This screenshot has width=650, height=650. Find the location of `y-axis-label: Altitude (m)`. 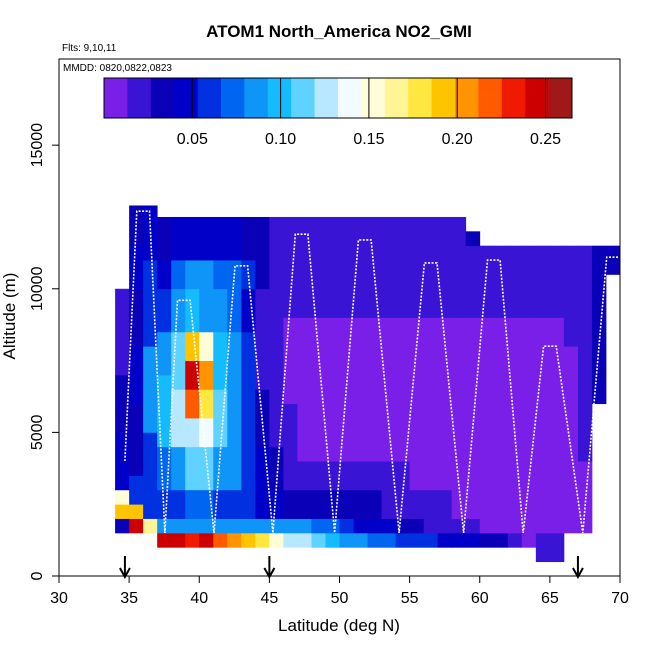

y-axis-label: Altitude (m) is located at coordinates (9, 316).